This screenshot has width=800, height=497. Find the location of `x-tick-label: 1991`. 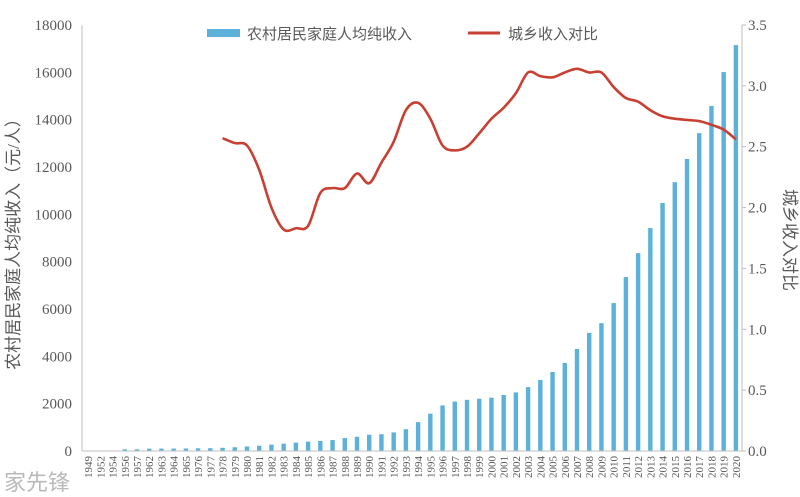

x-tick-label: 1991 is located at coordinates (382, 467).